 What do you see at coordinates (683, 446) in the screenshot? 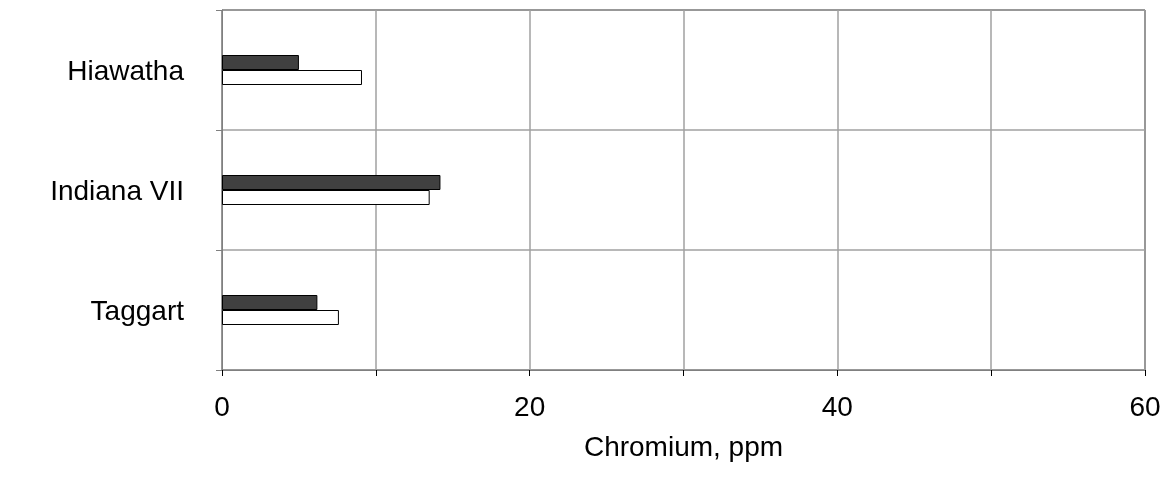
I see `x-axis-title: Chromium, ppm` at bounding box center [683, 446].